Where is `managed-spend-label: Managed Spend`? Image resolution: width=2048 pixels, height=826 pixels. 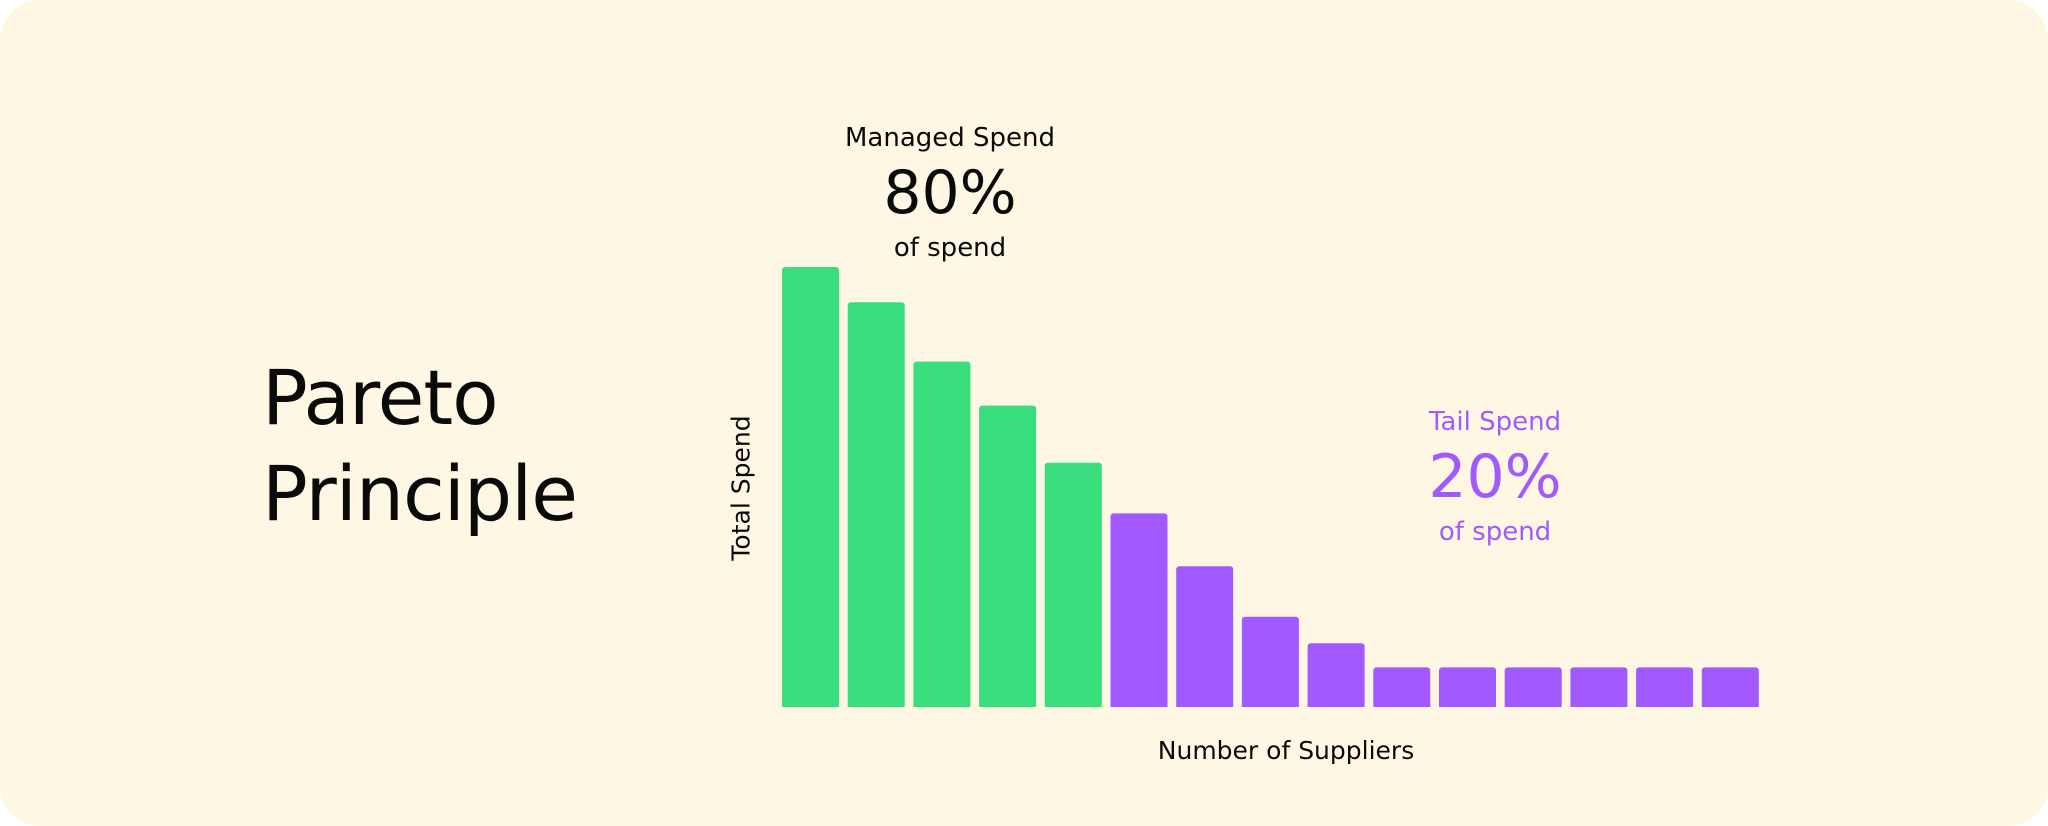
managed-spend-label: Managed Spend is located at coordinates (950, 138).